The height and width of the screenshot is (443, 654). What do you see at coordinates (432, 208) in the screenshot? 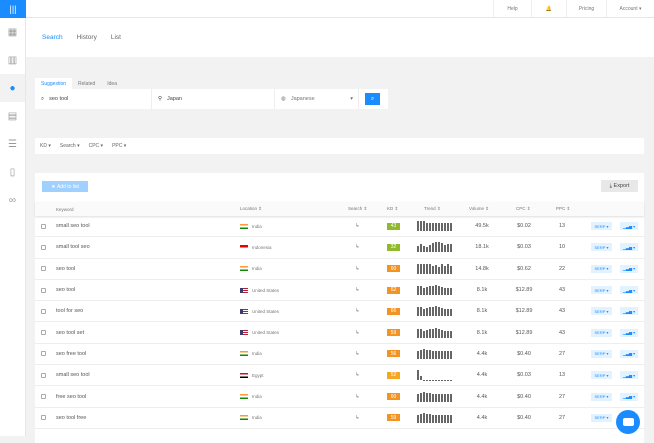
I see `col-trend: Trend ⇕` at bounding box center [432, 208].